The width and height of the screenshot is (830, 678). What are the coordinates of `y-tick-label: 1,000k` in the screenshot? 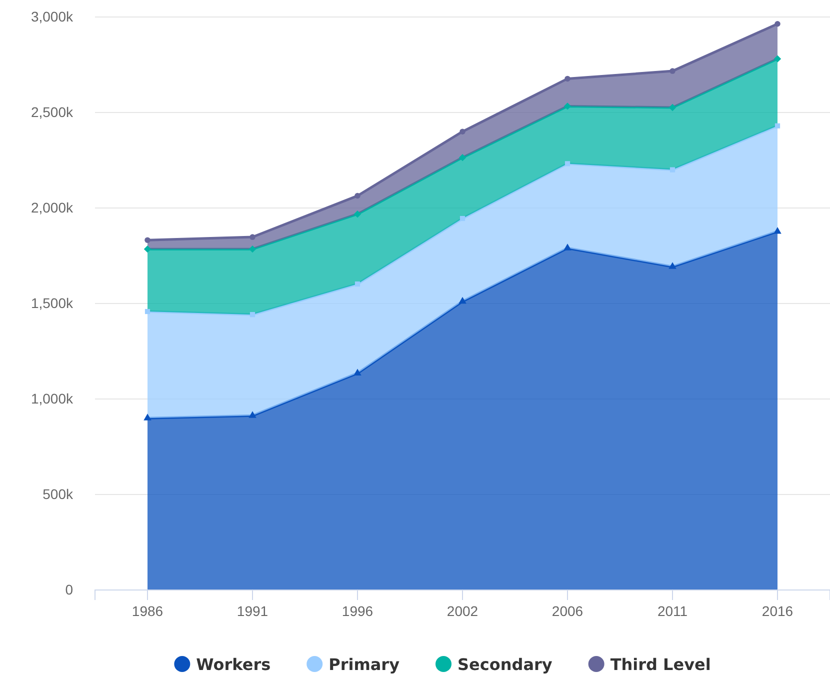 It's located at (52, 398).